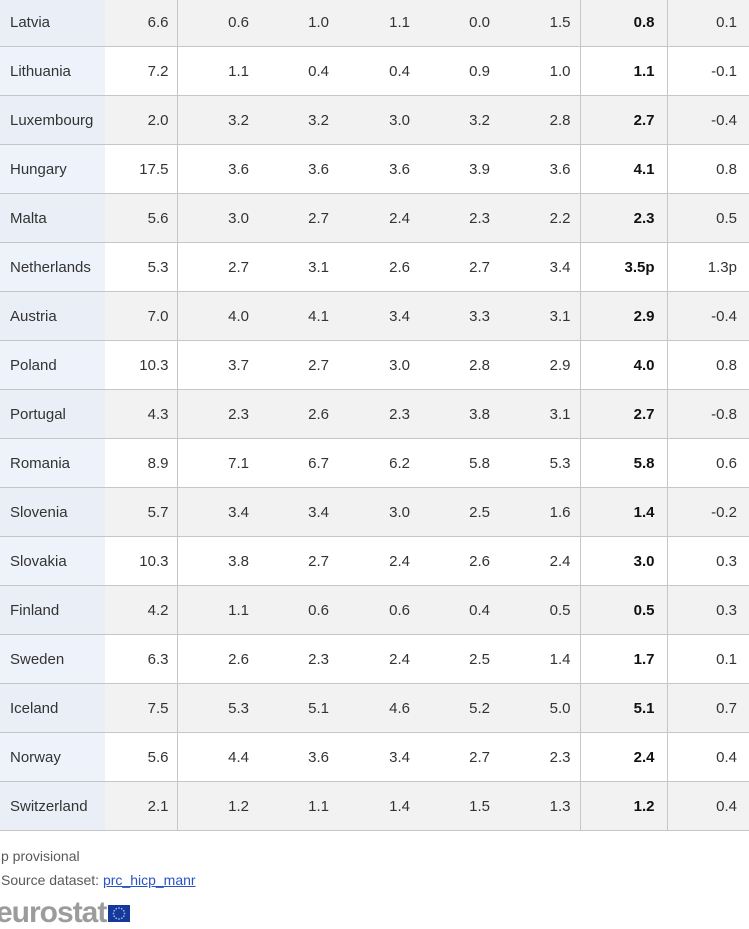  Describe the element at coordinates (298, 23) in the screenshot. I see `value-cell: 1.0` at that location.